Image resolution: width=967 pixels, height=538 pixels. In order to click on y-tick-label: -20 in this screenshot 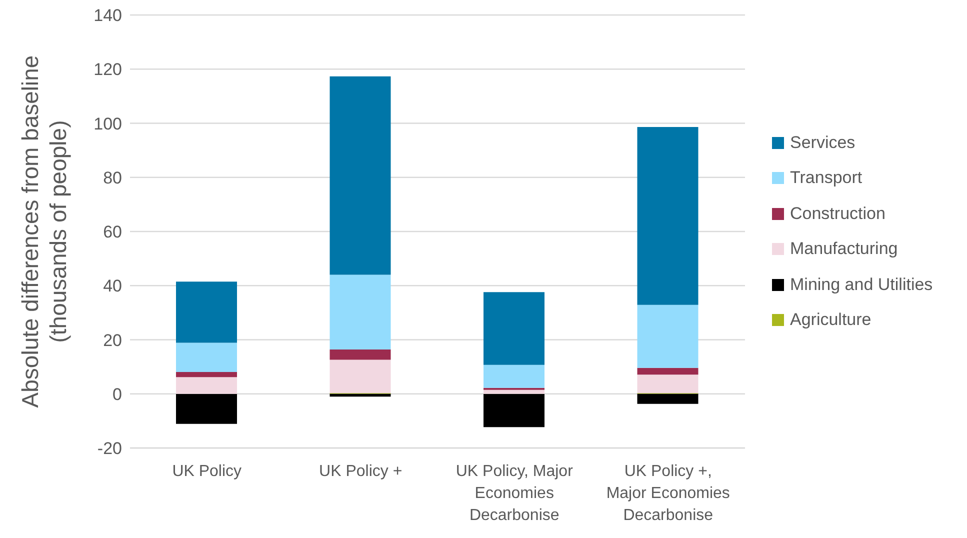, I will do `click(109, 448)`.